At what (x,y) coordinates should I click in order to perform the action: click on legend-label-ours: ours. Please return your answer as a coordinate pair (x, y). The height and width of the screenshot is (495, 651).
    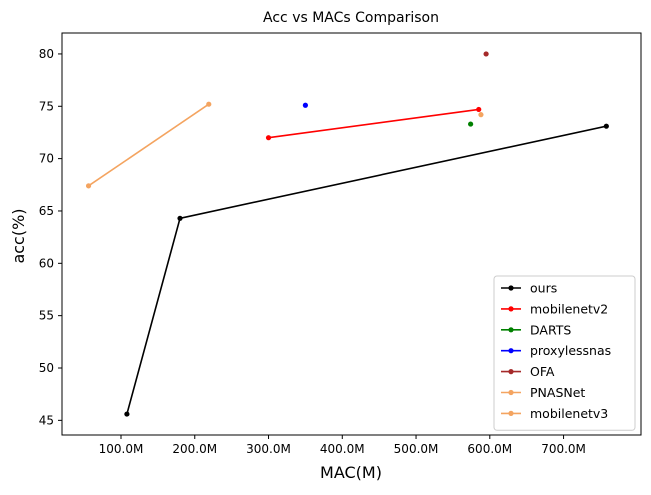
    Looking at the image, I should click on (543, 288).